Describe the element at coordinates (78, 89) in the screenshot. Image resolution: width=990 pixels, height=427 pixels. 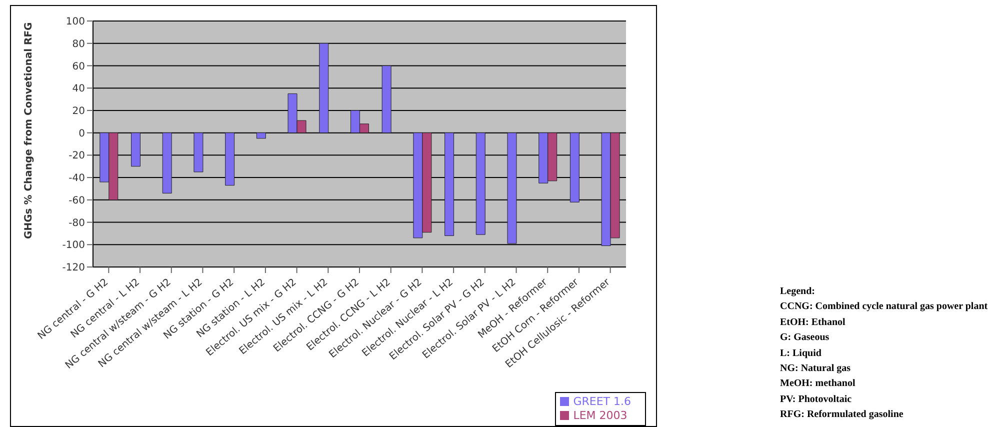
I see `y-tick-label: 40` at that location.